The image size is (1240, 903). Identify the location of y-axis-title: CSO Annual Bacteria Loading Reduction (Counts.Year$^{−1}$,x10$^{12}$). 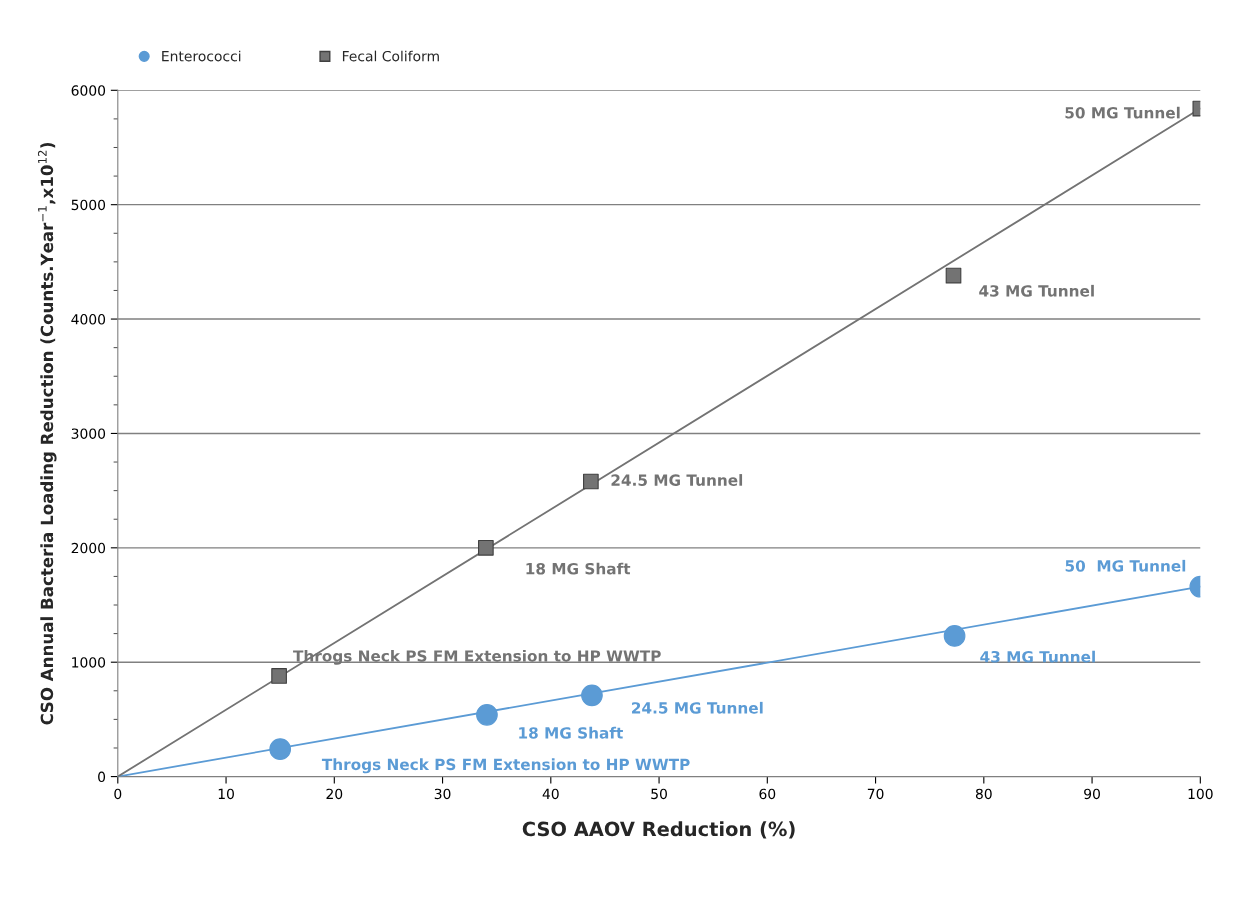
(47, 433).